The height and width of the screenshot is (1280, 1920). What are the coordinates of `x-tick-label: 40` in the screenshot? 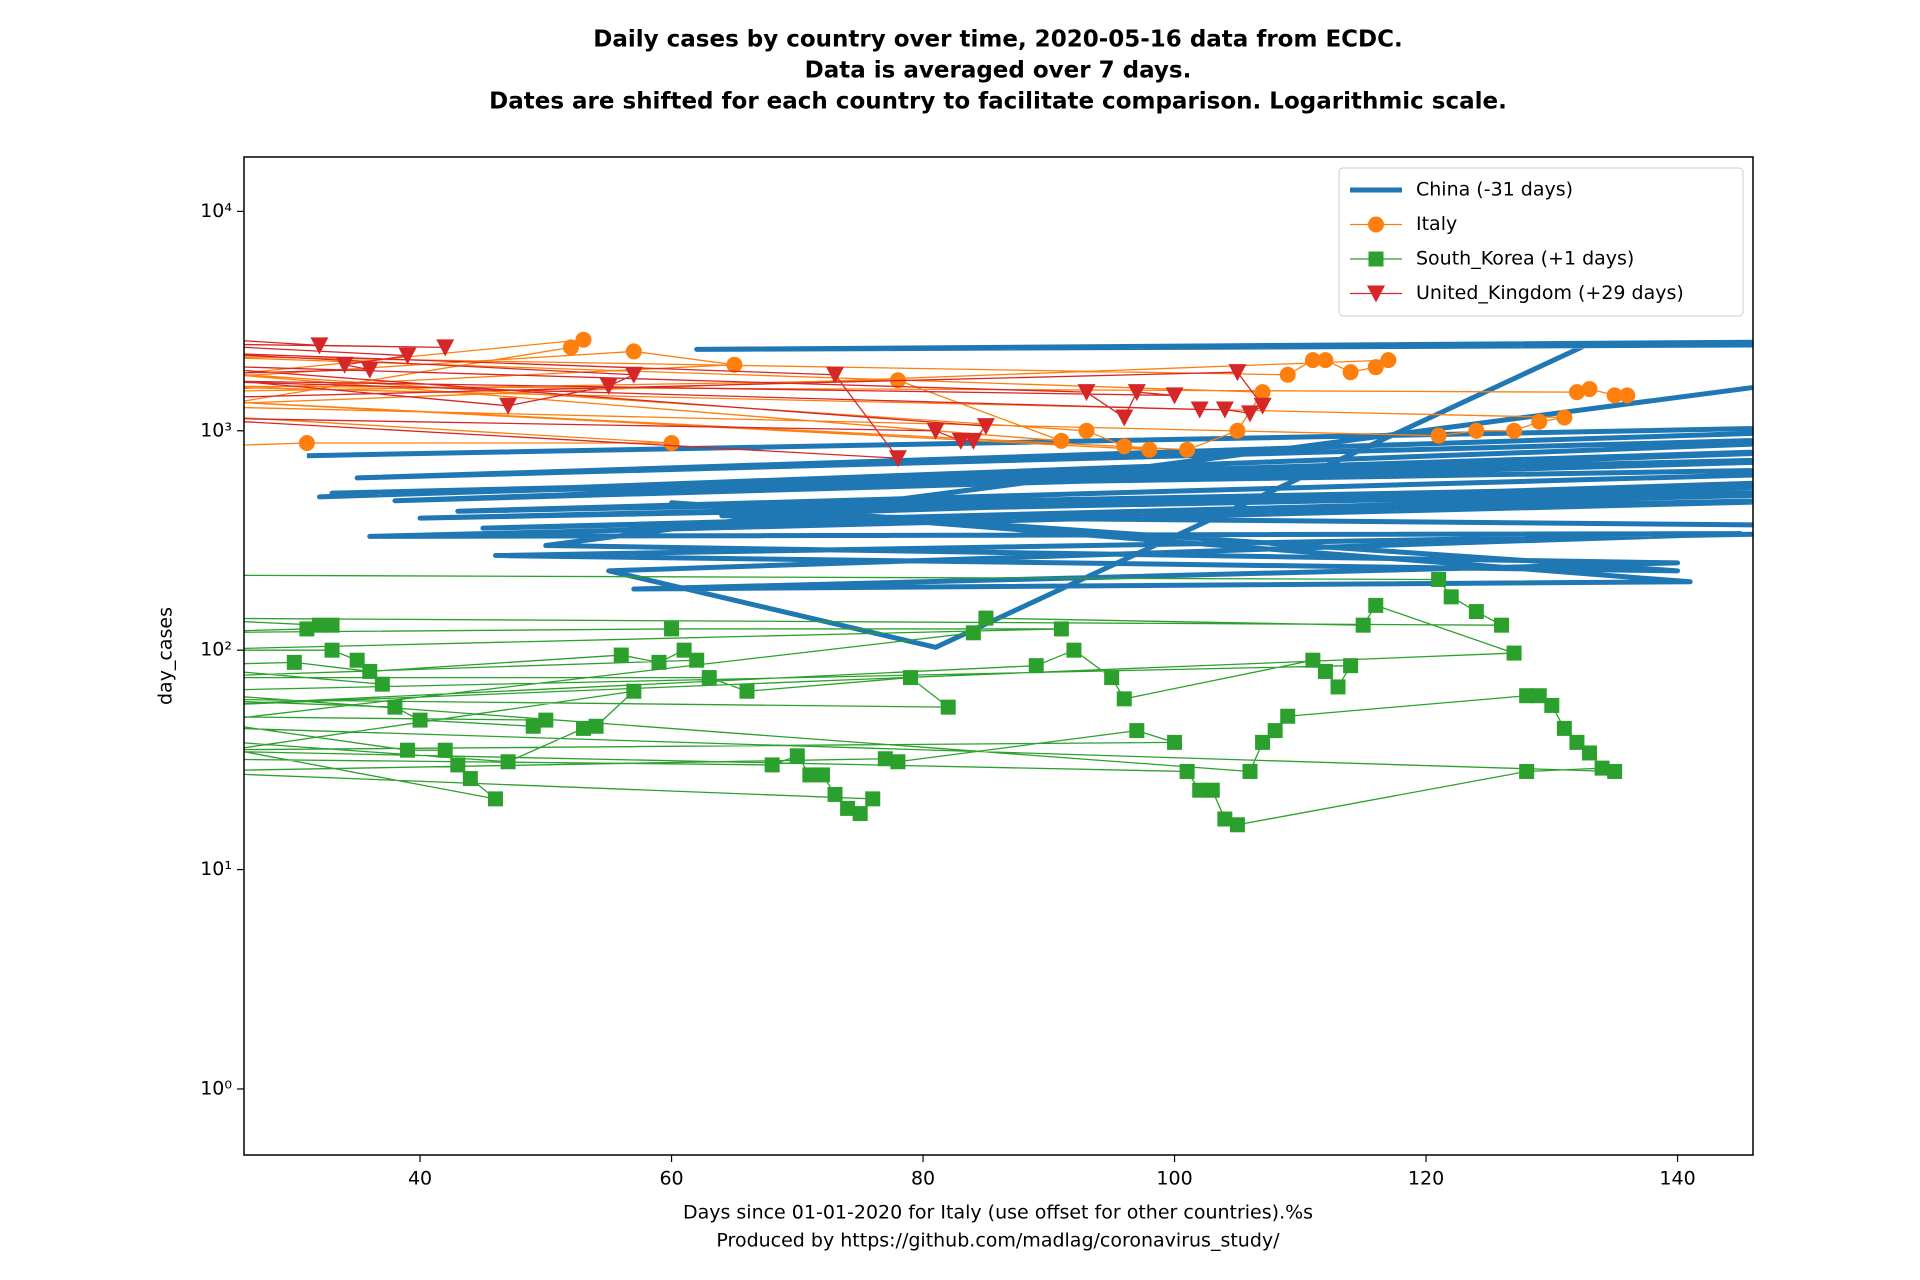 It's located at (420, 1179).